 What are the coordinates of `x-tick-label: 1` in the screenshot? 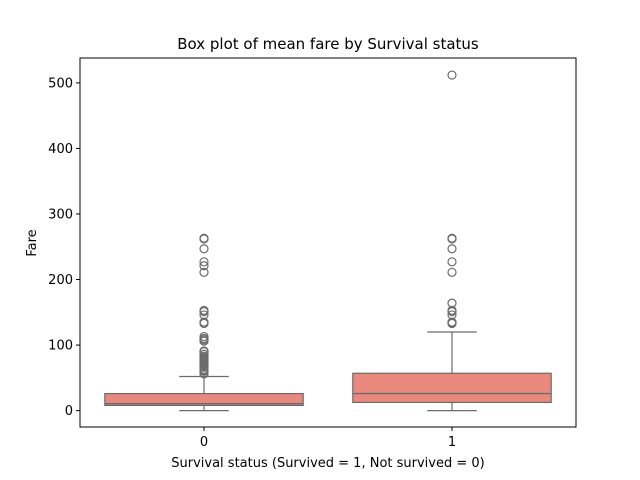 It's located at (452, 442).